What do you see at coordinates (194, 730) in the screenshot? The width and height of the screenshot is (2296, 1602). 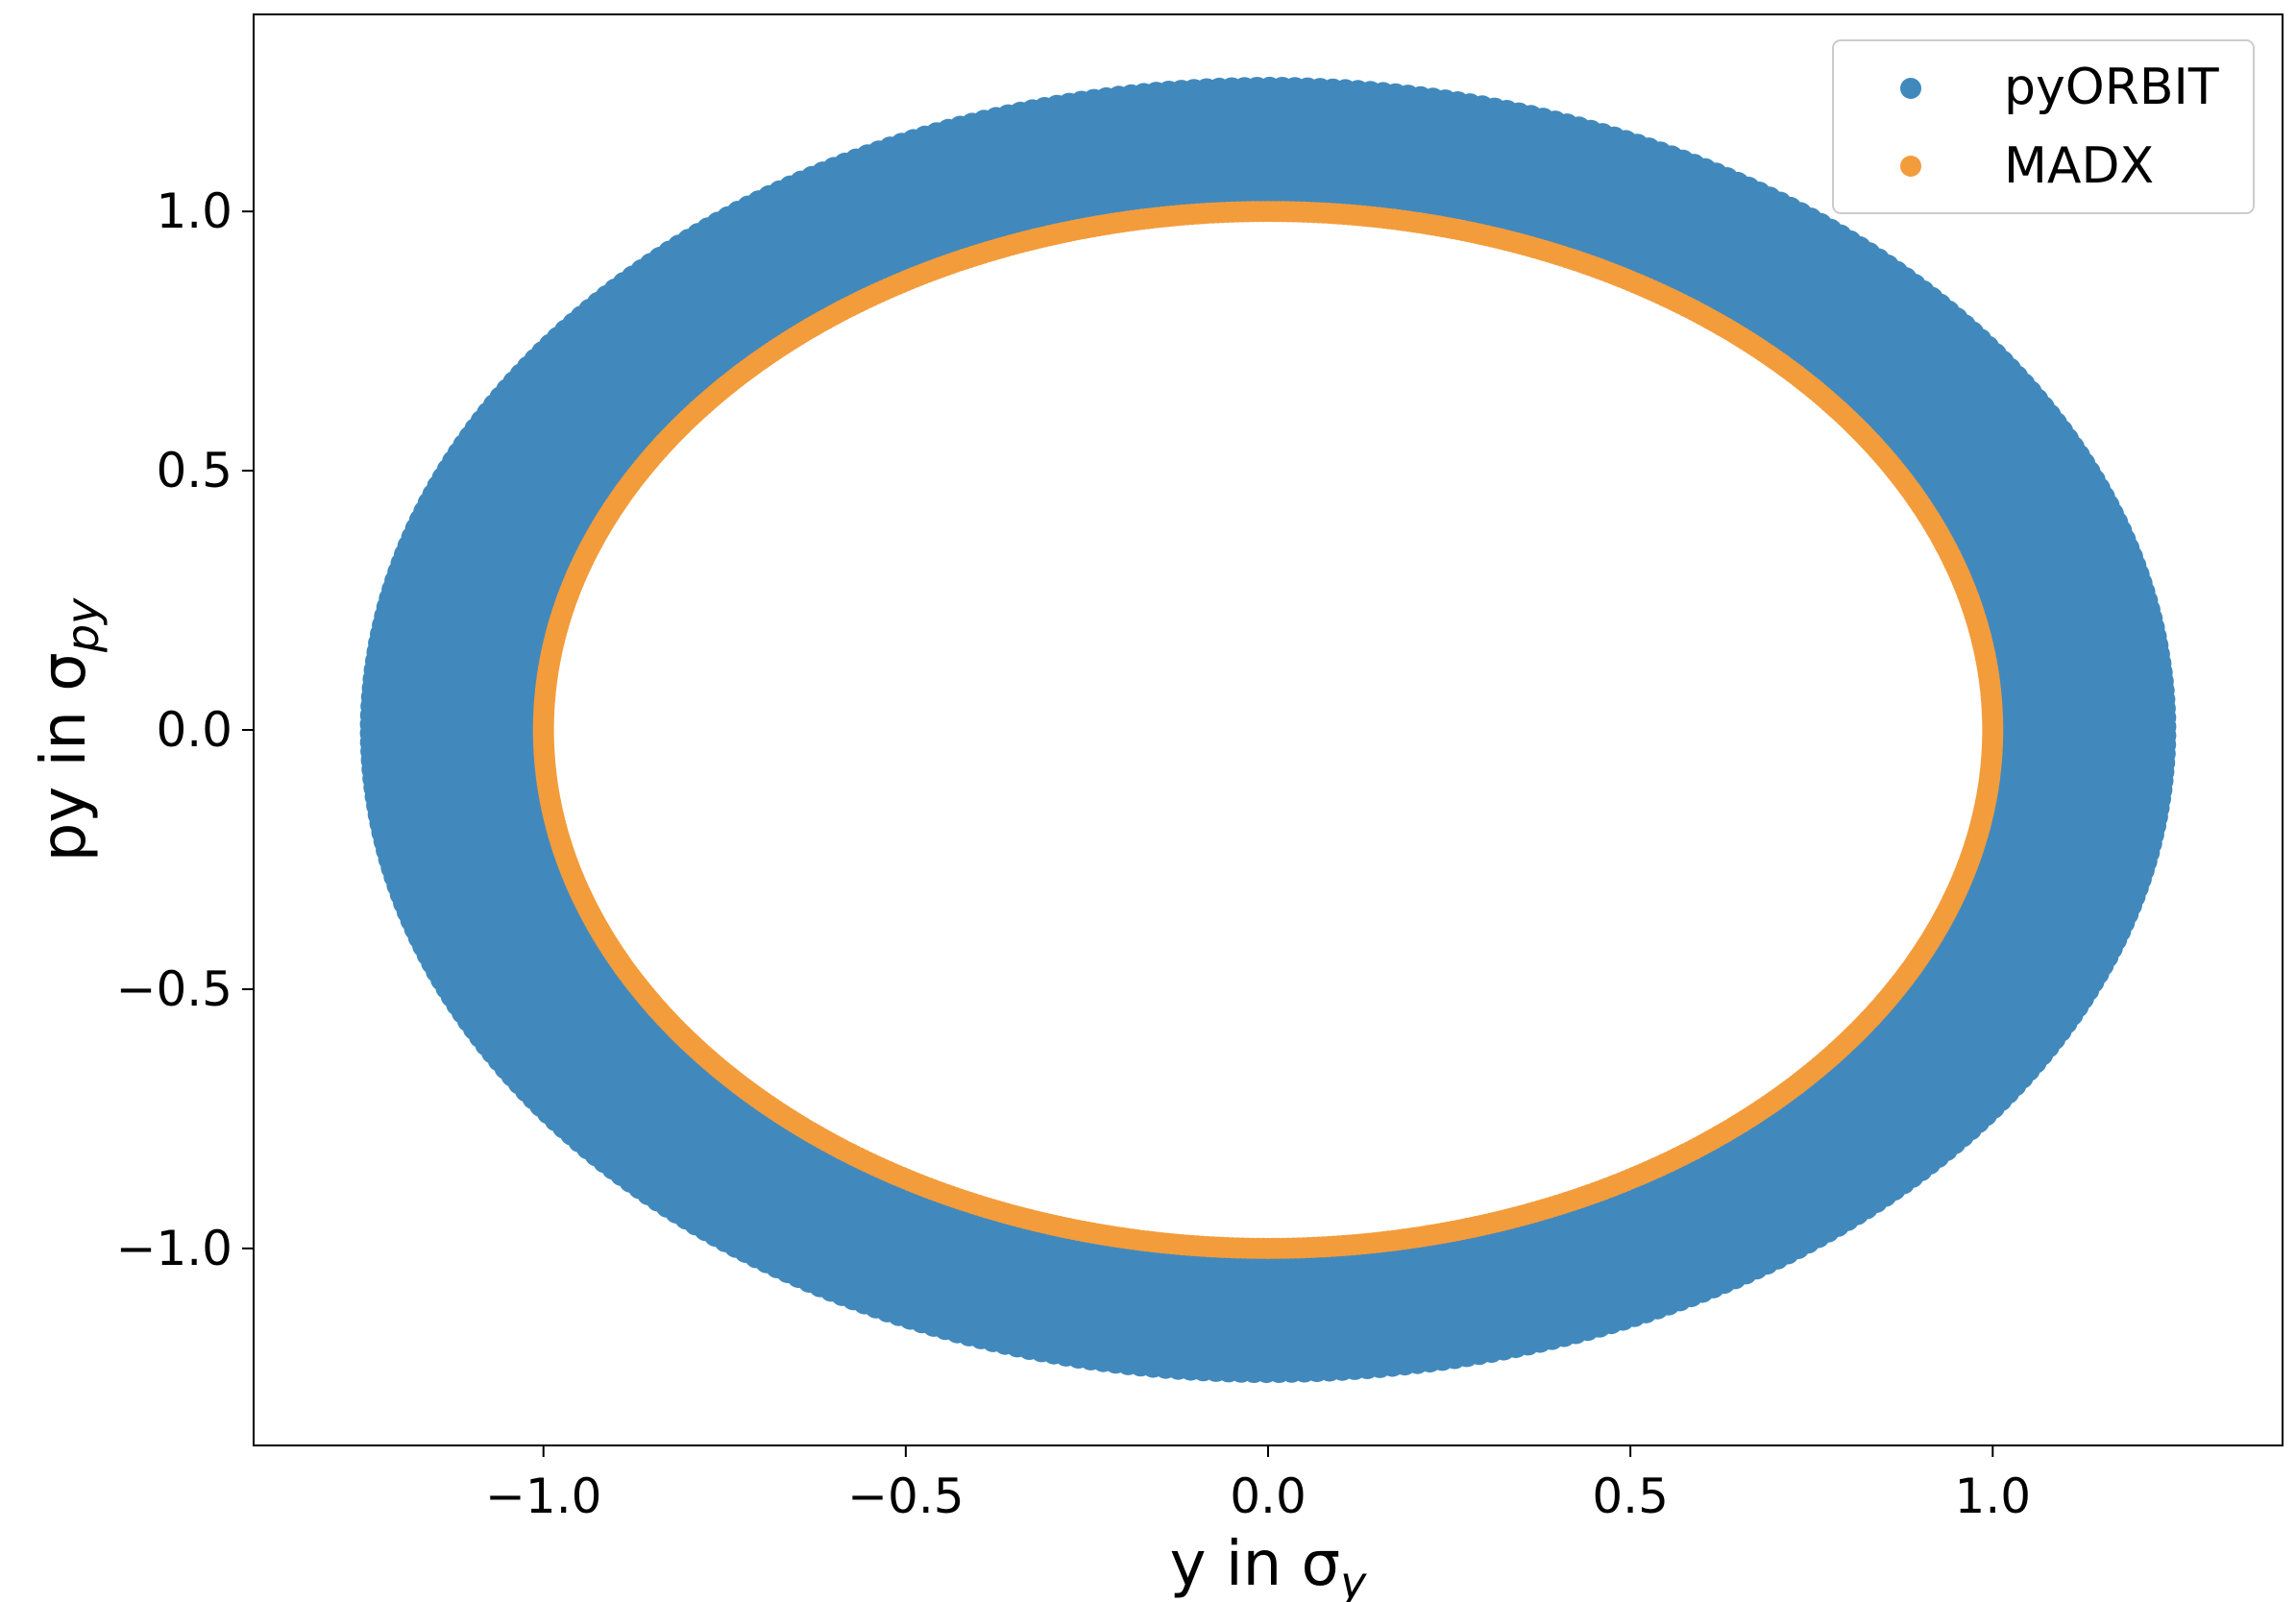 I see `y-tick-label: 0.0` at bounding box center [194, 730].